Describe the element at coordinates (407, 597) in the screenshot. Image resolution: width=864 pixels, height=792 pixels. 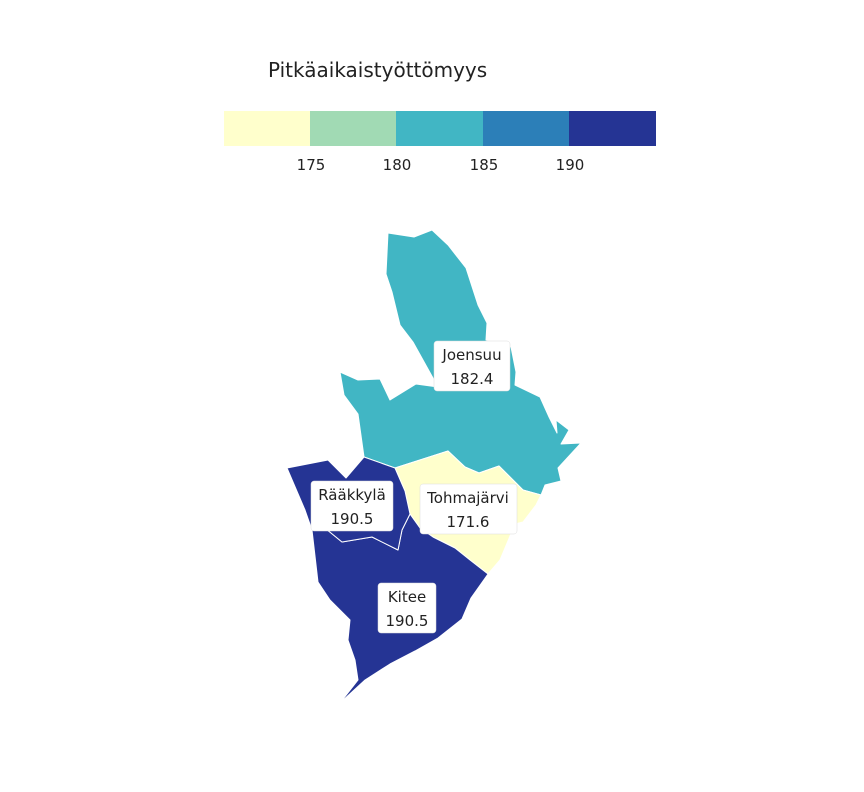
I see `region-name: Kitee` at that location.